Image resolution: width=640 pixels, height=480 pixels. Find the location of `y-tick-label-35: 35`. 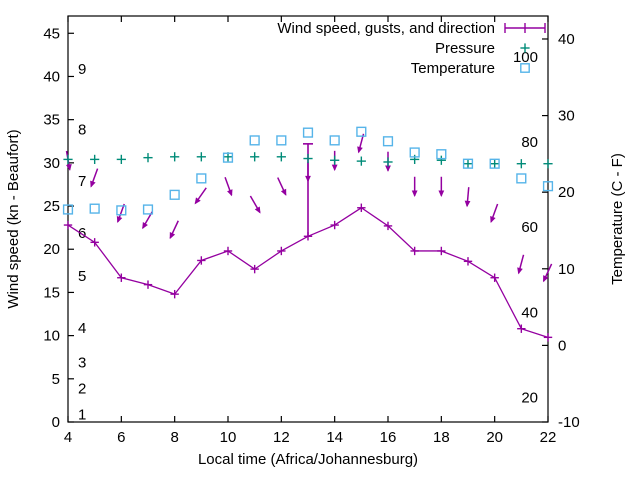

y-tick-label-35: 35 is located at coordinates (51, 120).